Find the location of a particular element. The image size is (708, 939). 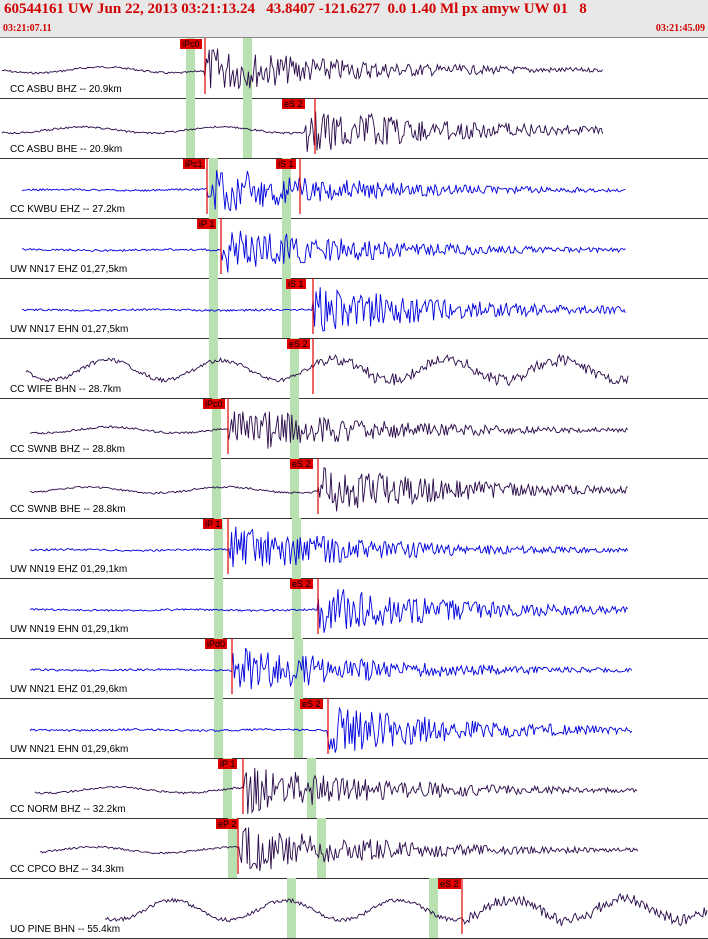

trace-panel: eS 2 UW NN21 EHN 01,29,6km is located at coordinates (354, 728).